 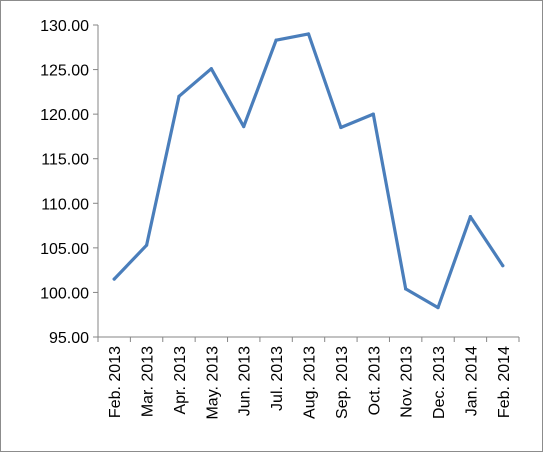 What do you see at coordinates (64, 26) in the screenshot?
I see `y-tick-label: 130.00` at bounding box center [64, 26].